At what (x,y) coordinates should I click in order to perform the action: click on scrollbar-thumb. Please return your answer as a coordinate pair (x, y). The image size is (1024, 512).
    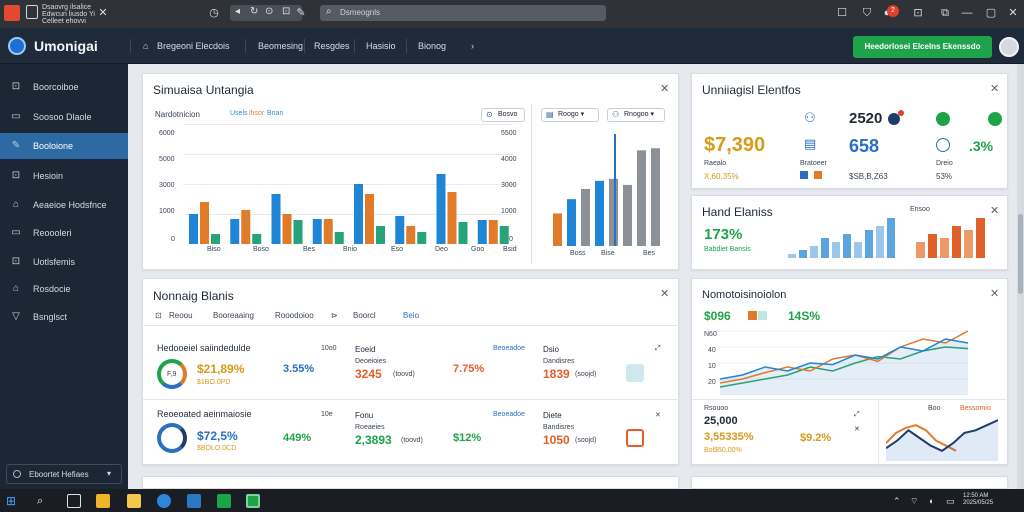
    Looking at the image, I should click on (1020, 254).